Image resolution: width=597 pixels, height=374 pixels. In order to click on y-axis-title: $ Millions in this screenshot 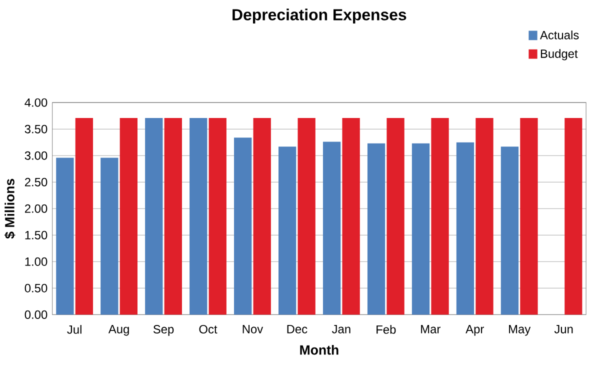, I will do `click(10, 208)`.